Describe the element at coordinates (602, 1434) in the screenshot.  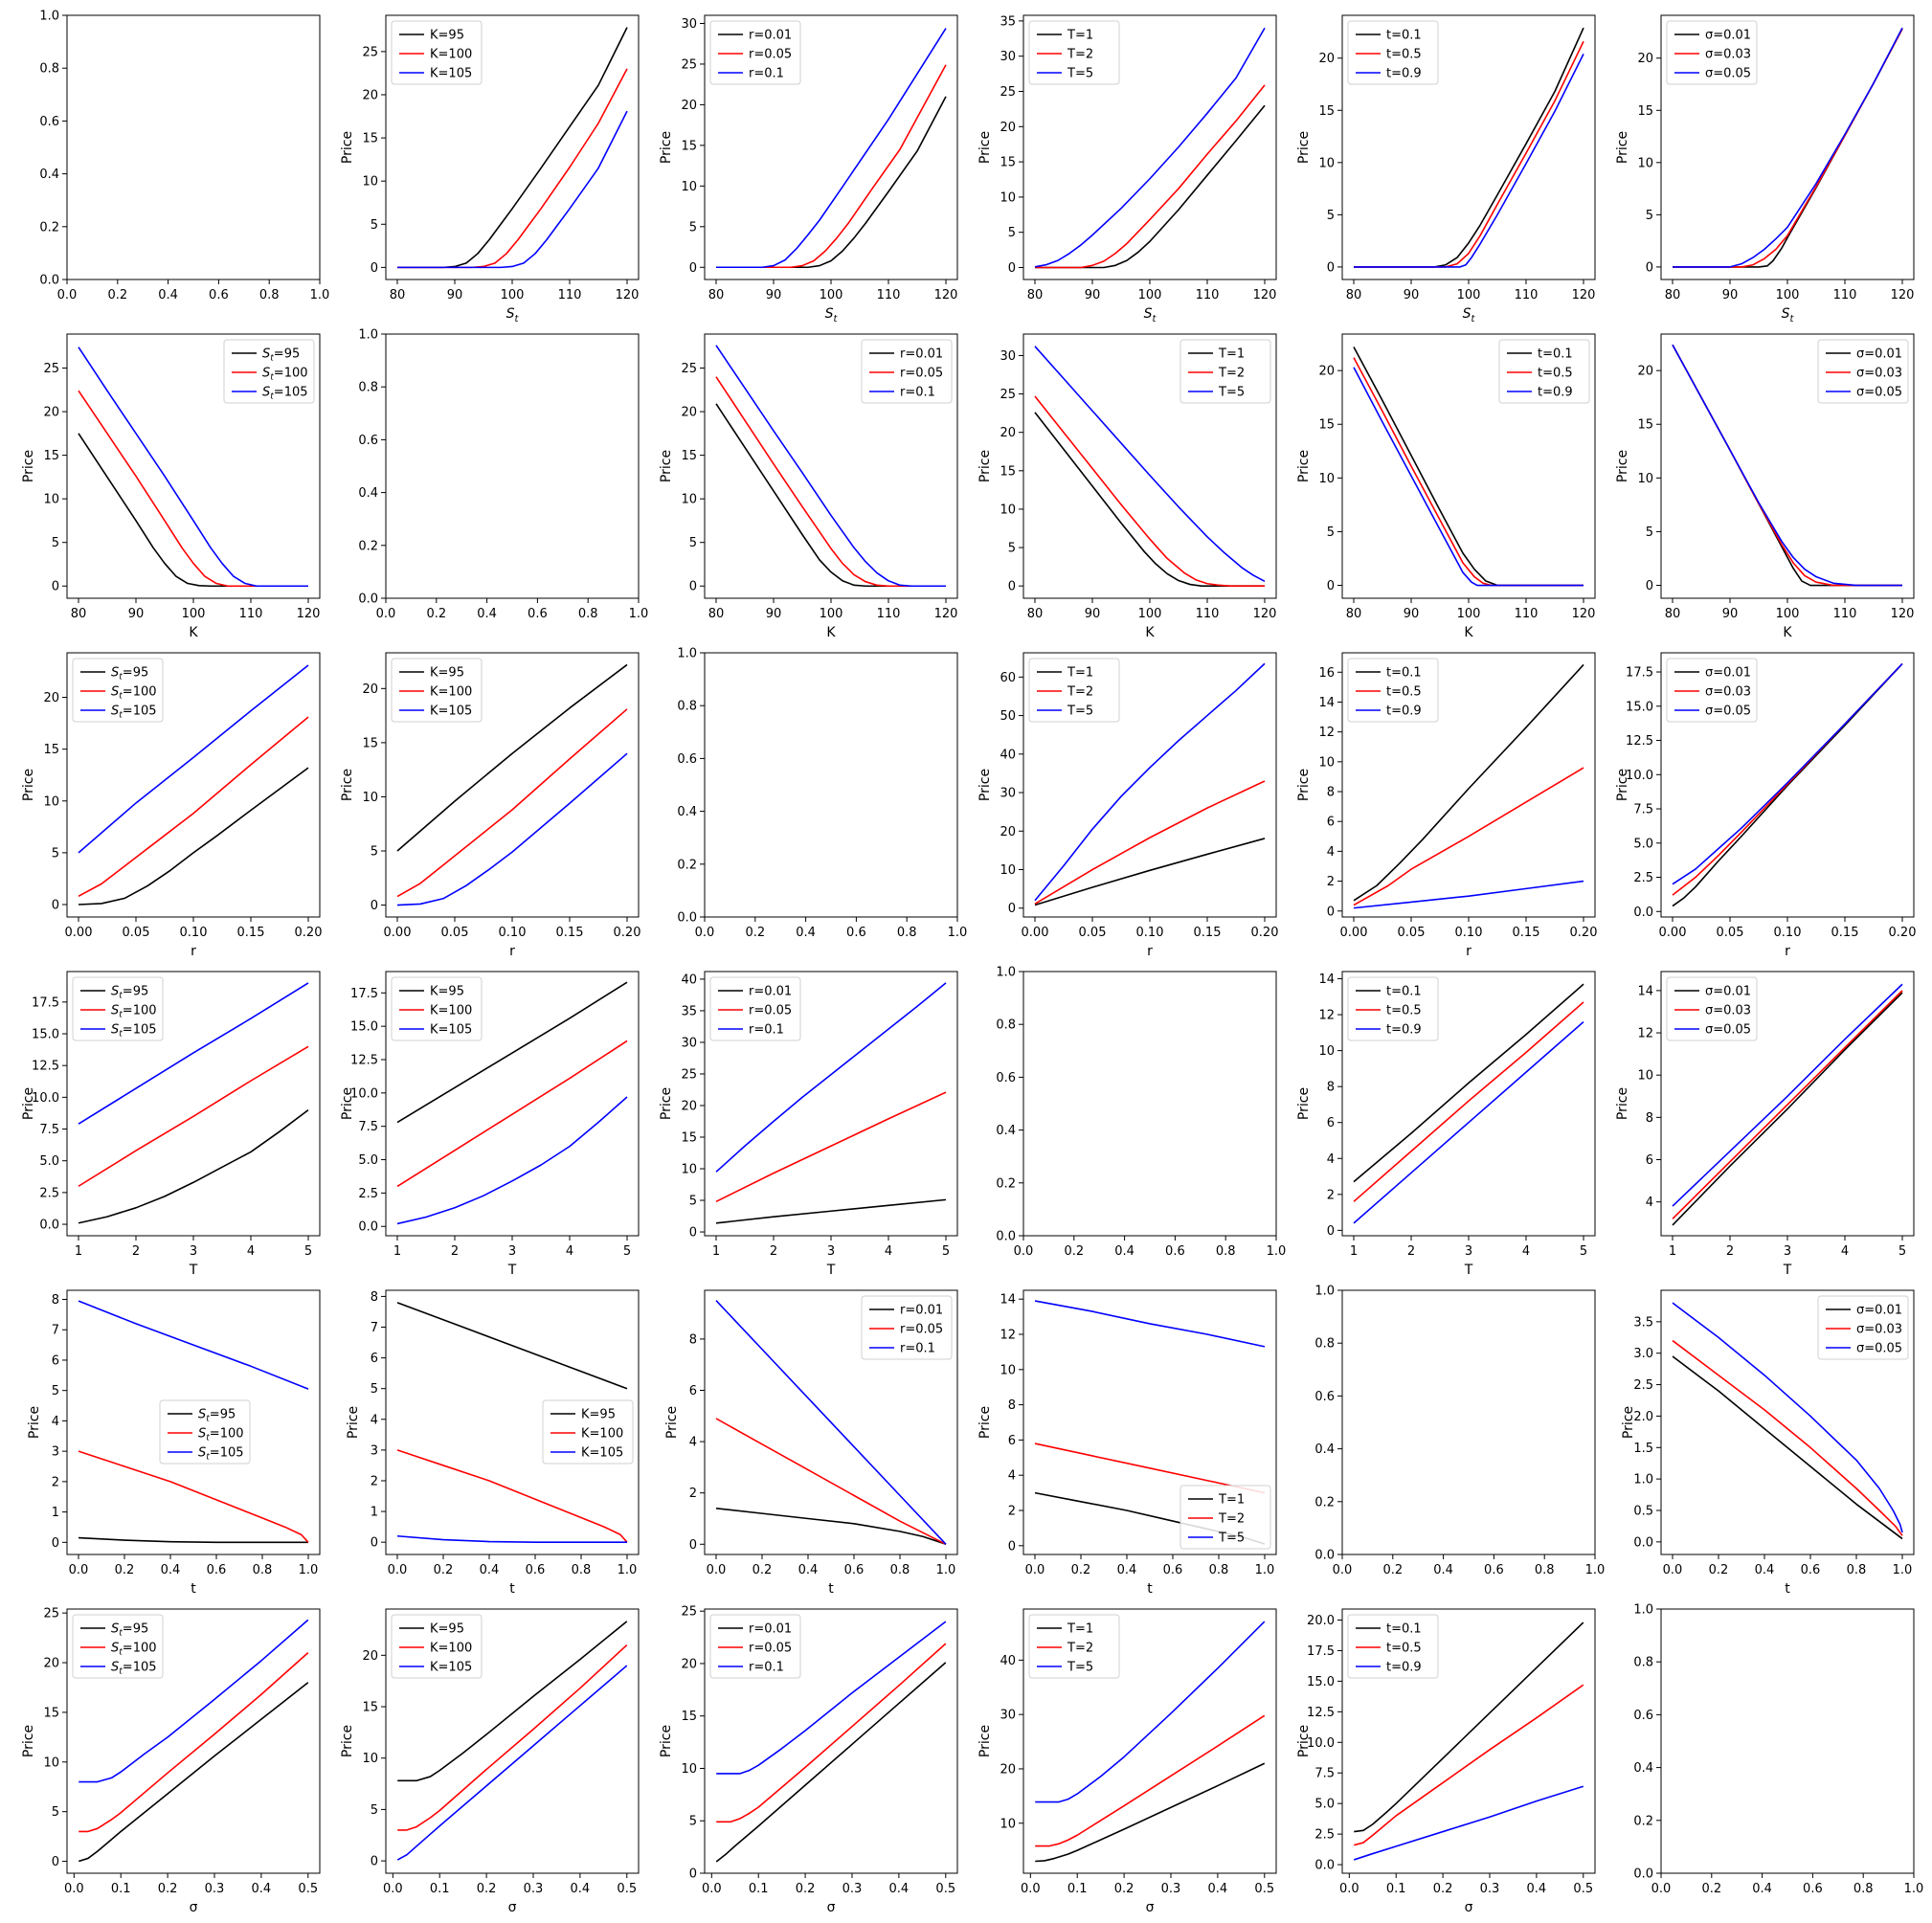
I see `legend-label-2: K=100` at that location.